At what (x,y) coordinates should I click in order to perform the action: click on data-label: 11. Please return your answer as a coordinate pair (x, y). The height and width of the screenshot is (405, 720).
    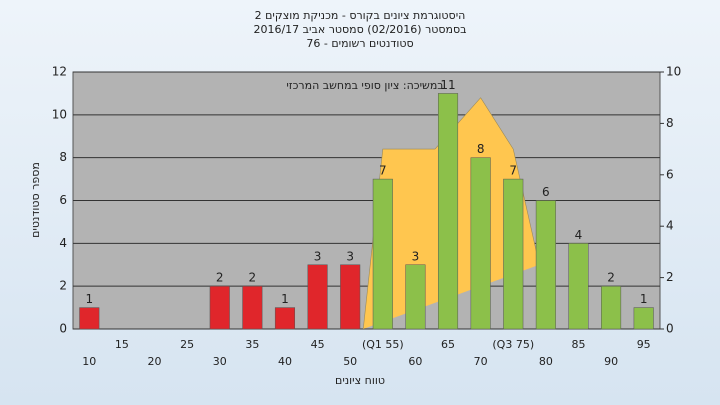
    Looking at the image, I should click on (447, 85).